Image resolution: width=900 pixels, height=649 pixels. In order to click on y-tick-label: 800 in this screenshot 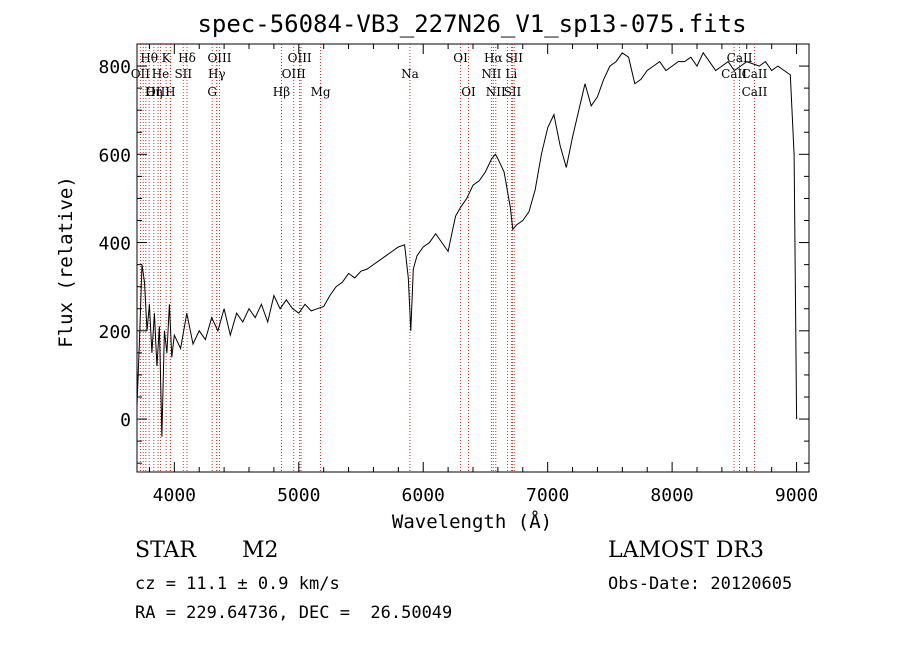, I will do `click(114, 67)`.